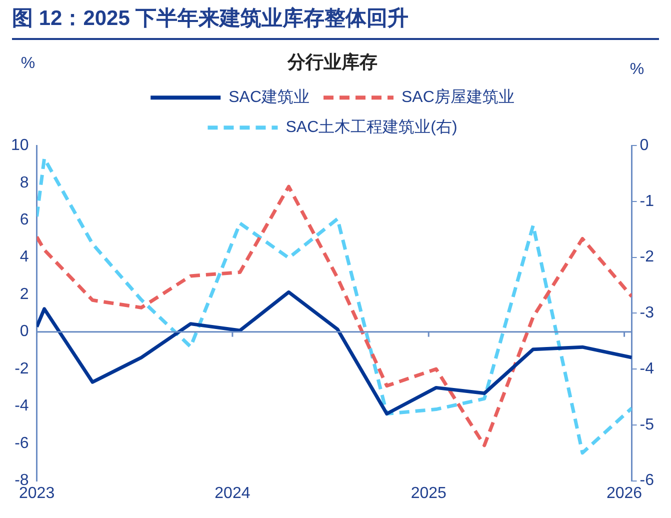 The image size is (671, 518). Describe the element at coordinates (647, 201) in the screenshot. I see `y2-tick-label: -1` at that location.